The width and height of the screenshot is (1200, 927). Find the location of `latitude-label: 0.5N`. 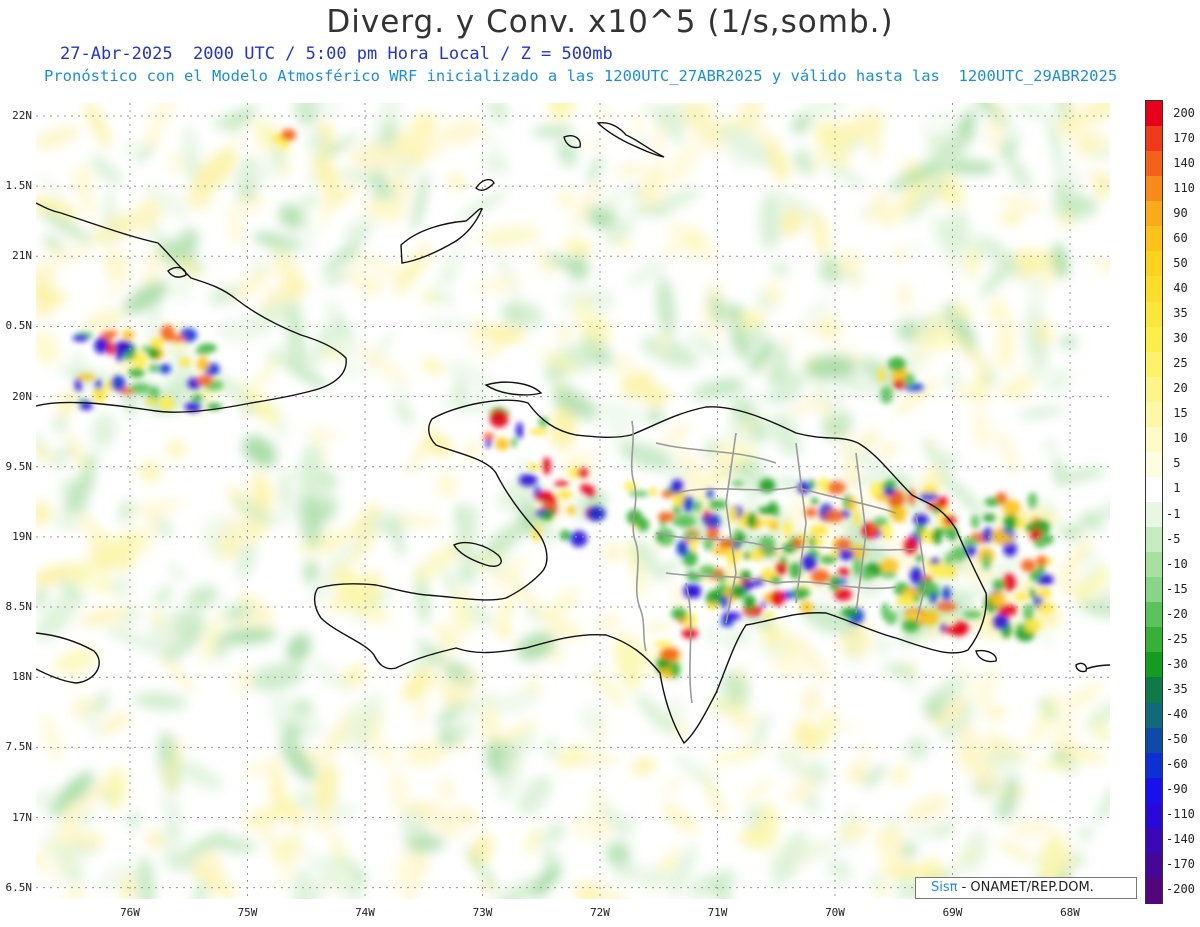

latitude-label: 0.5N is located at coordinates (19, 326).